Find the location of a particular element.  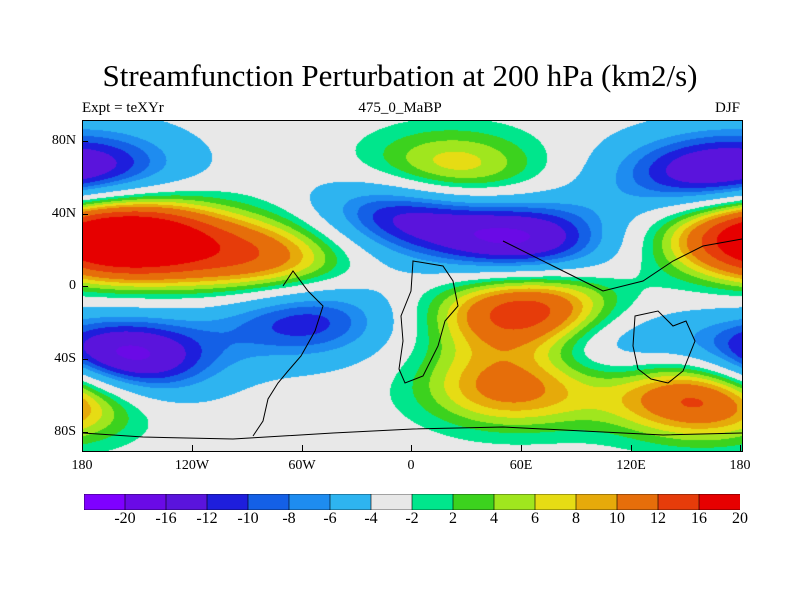

coastline-antarctica is located at coordinates (412, 433).